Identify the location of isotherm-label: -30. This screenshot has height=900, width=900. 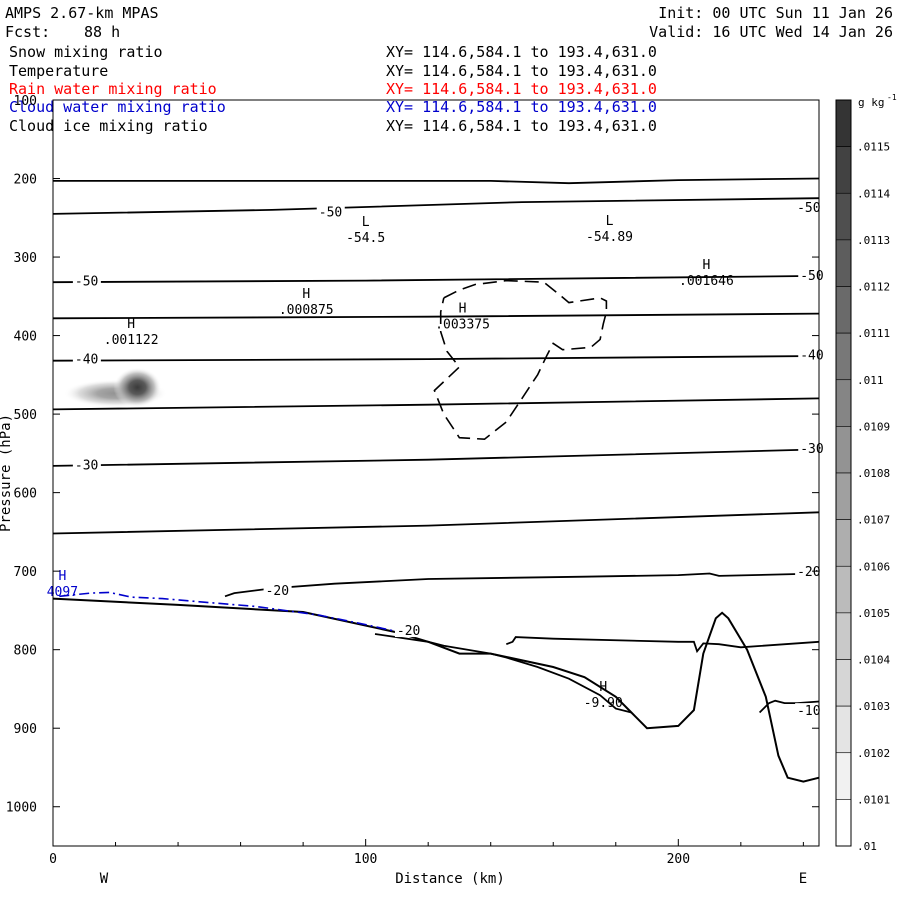
(86, 465).